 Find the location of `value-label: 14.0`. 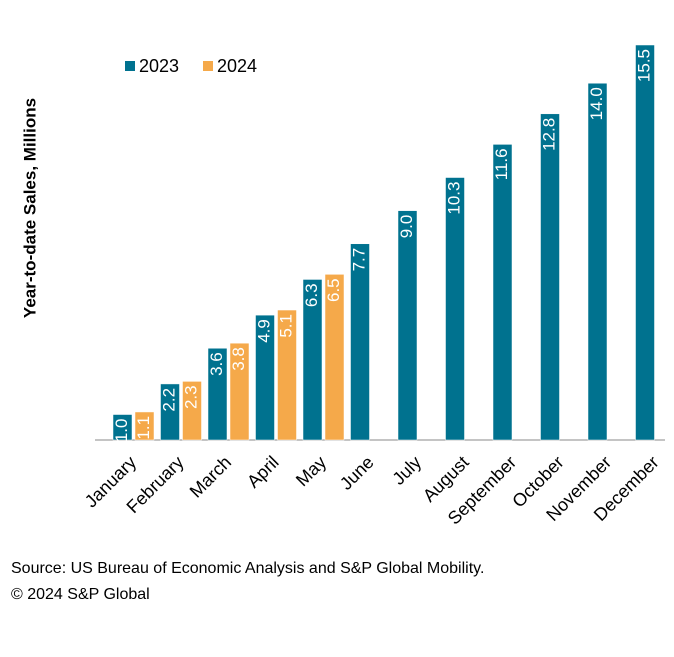

value-label: 14.0 is located at coordinates (596, 103).